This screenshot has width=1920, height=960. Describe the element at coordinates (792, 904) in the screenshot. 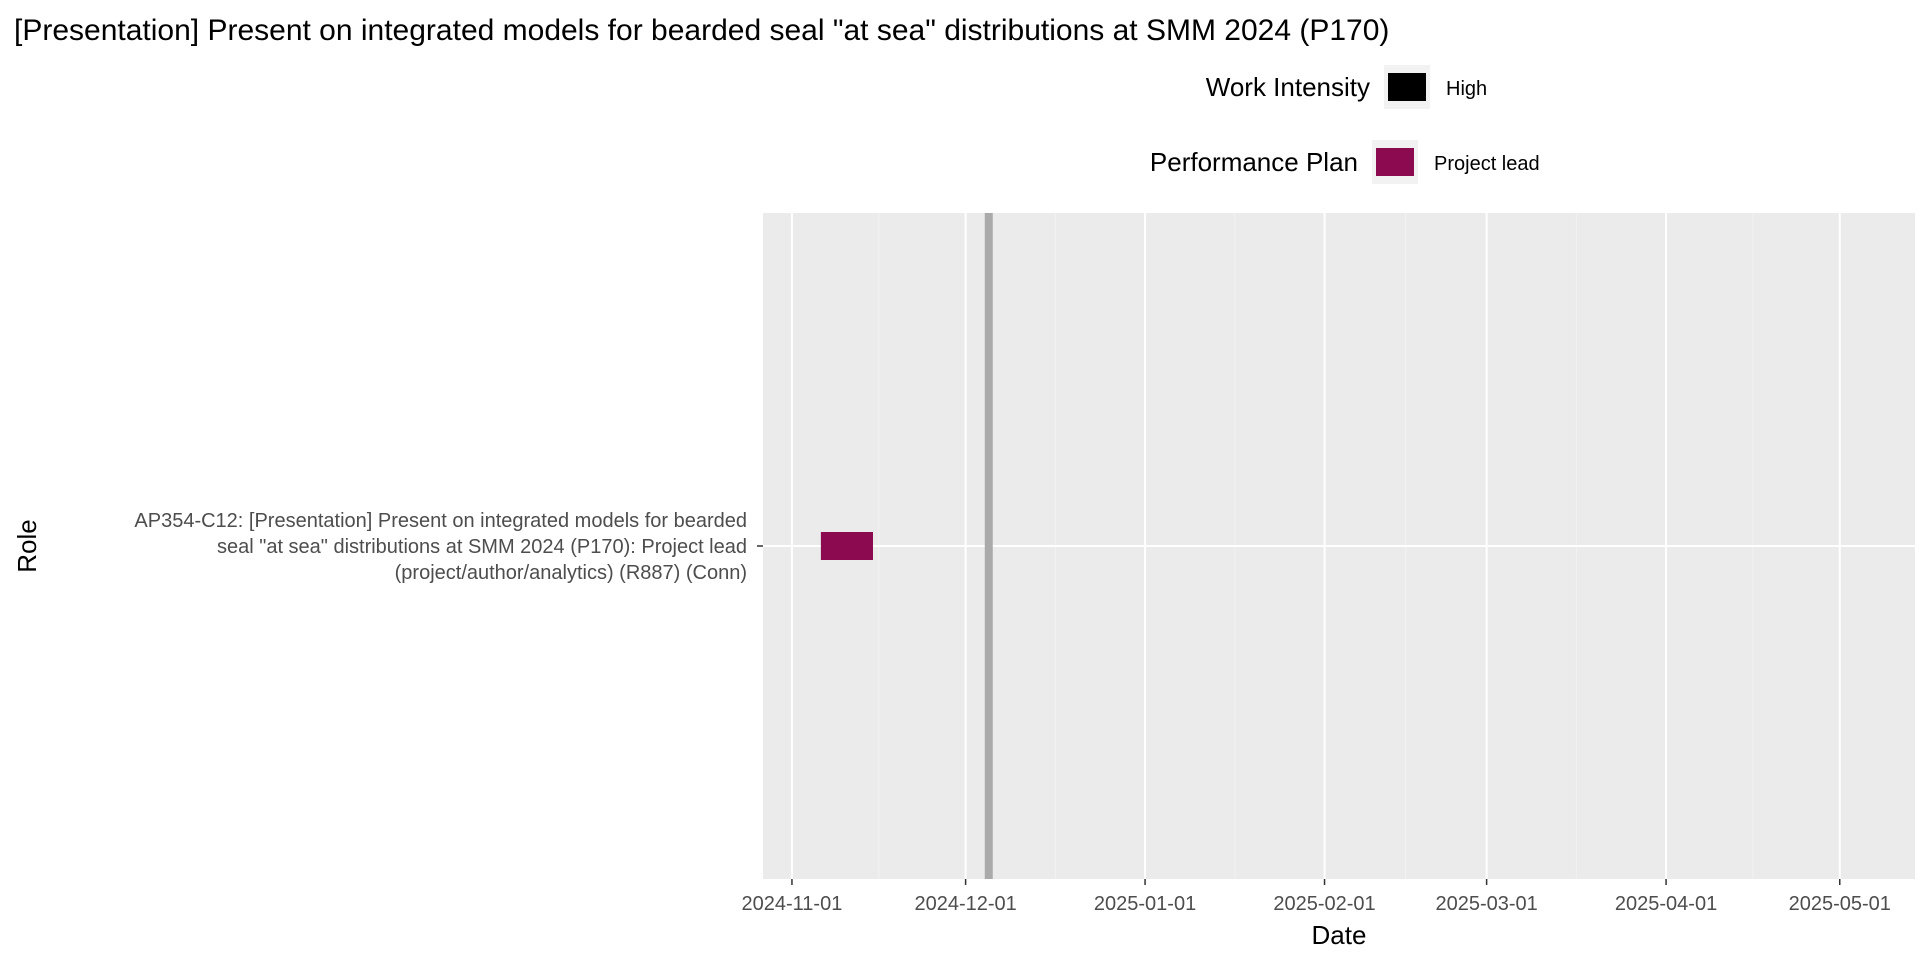

I see `x-tick-label: 2024-11-01` at that location.